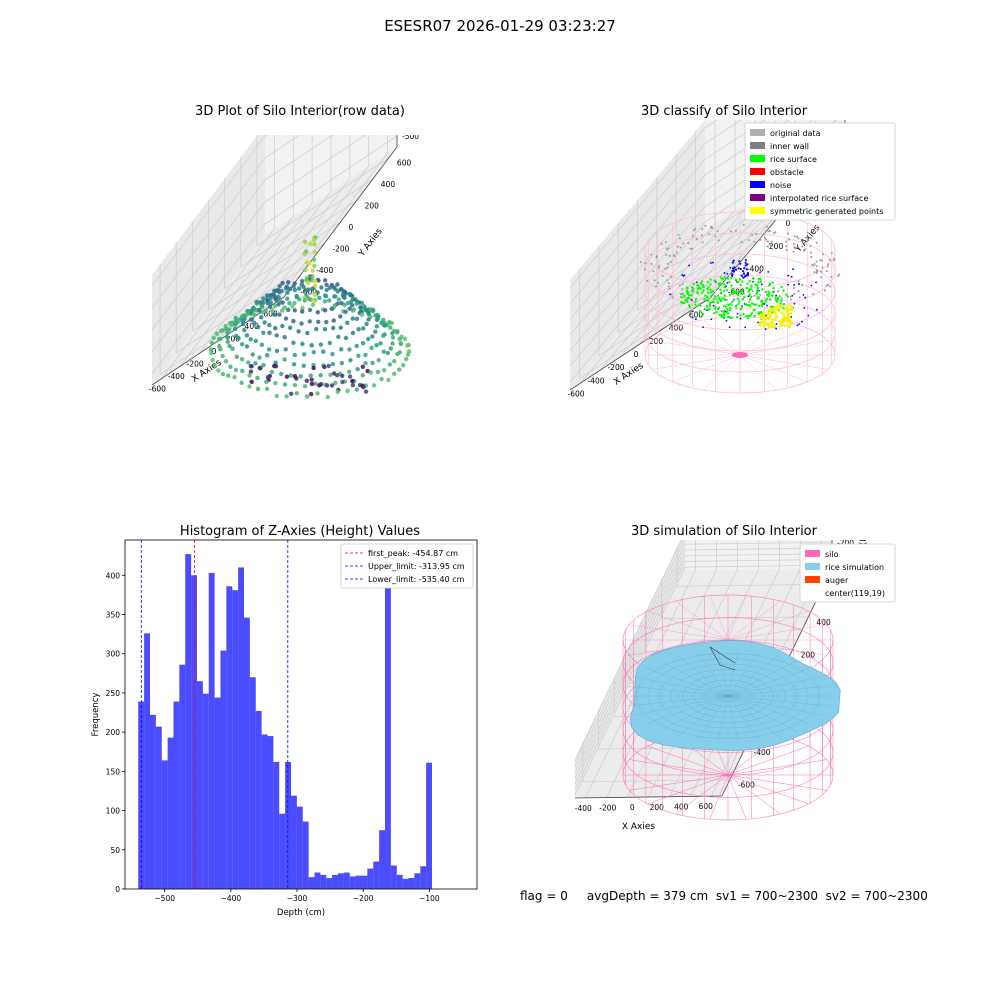  Describe the element at coordinates (740, 355) in the screenshot. I see `silo-center` at that location.